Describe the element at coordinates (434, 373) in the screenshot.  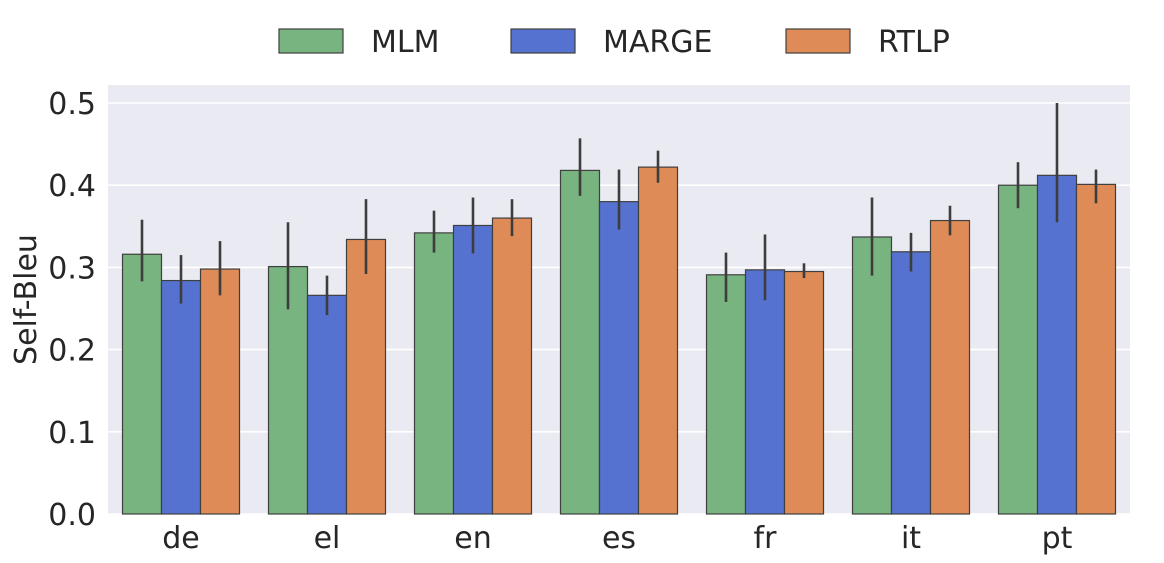
I see `bar-mlm-en` at that location.